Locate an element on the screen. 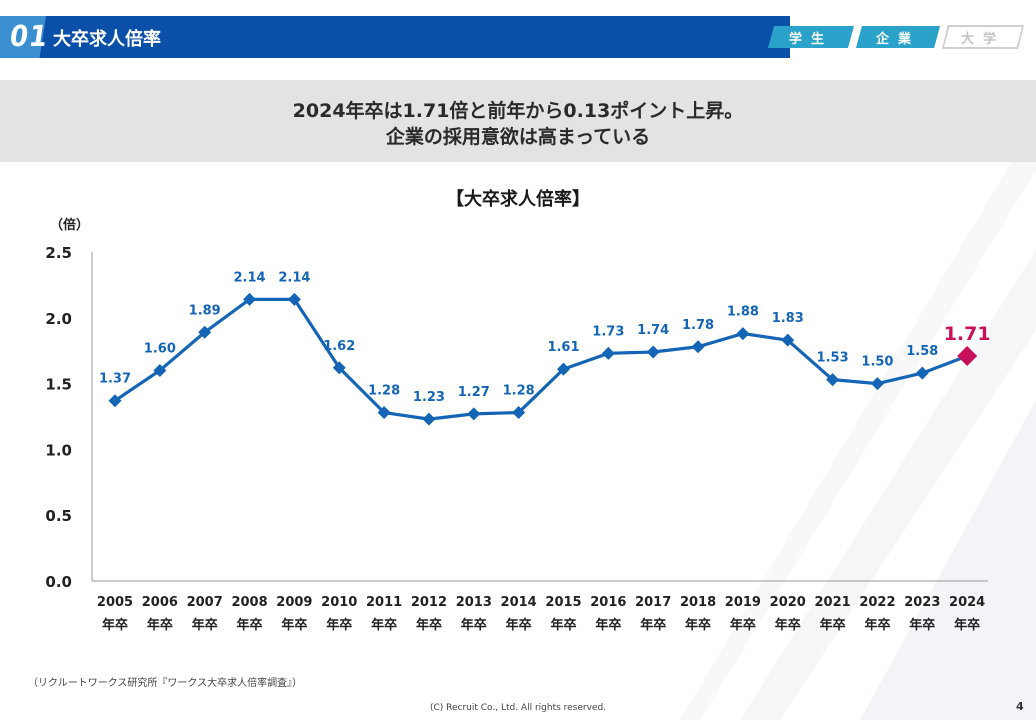 The image size is (1036, 720). x-tick-label: 2019 is located at coordinates (743, 602).